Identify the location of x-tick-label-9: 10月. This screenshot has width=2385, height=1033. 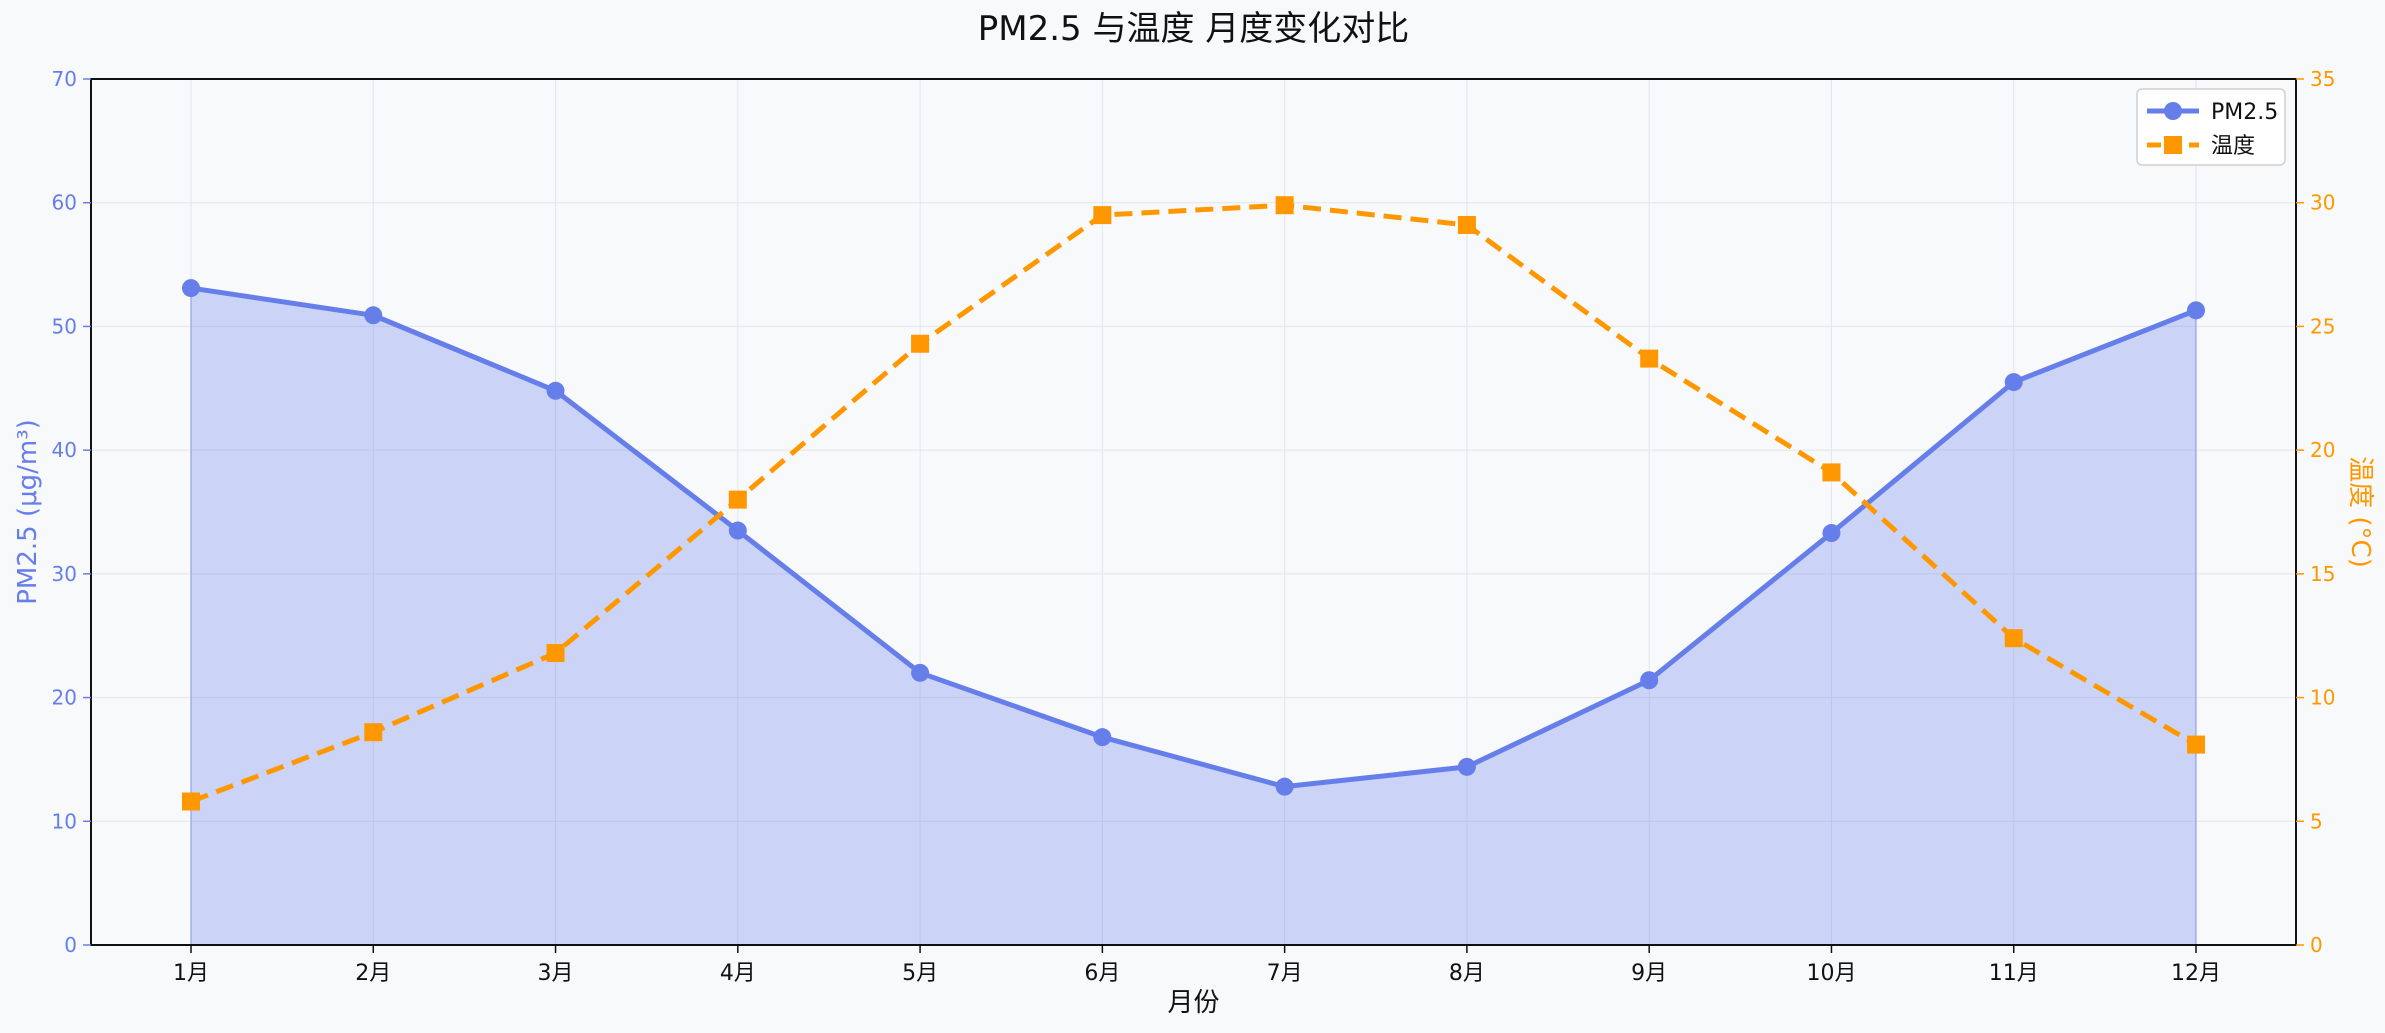
(1831, 973).